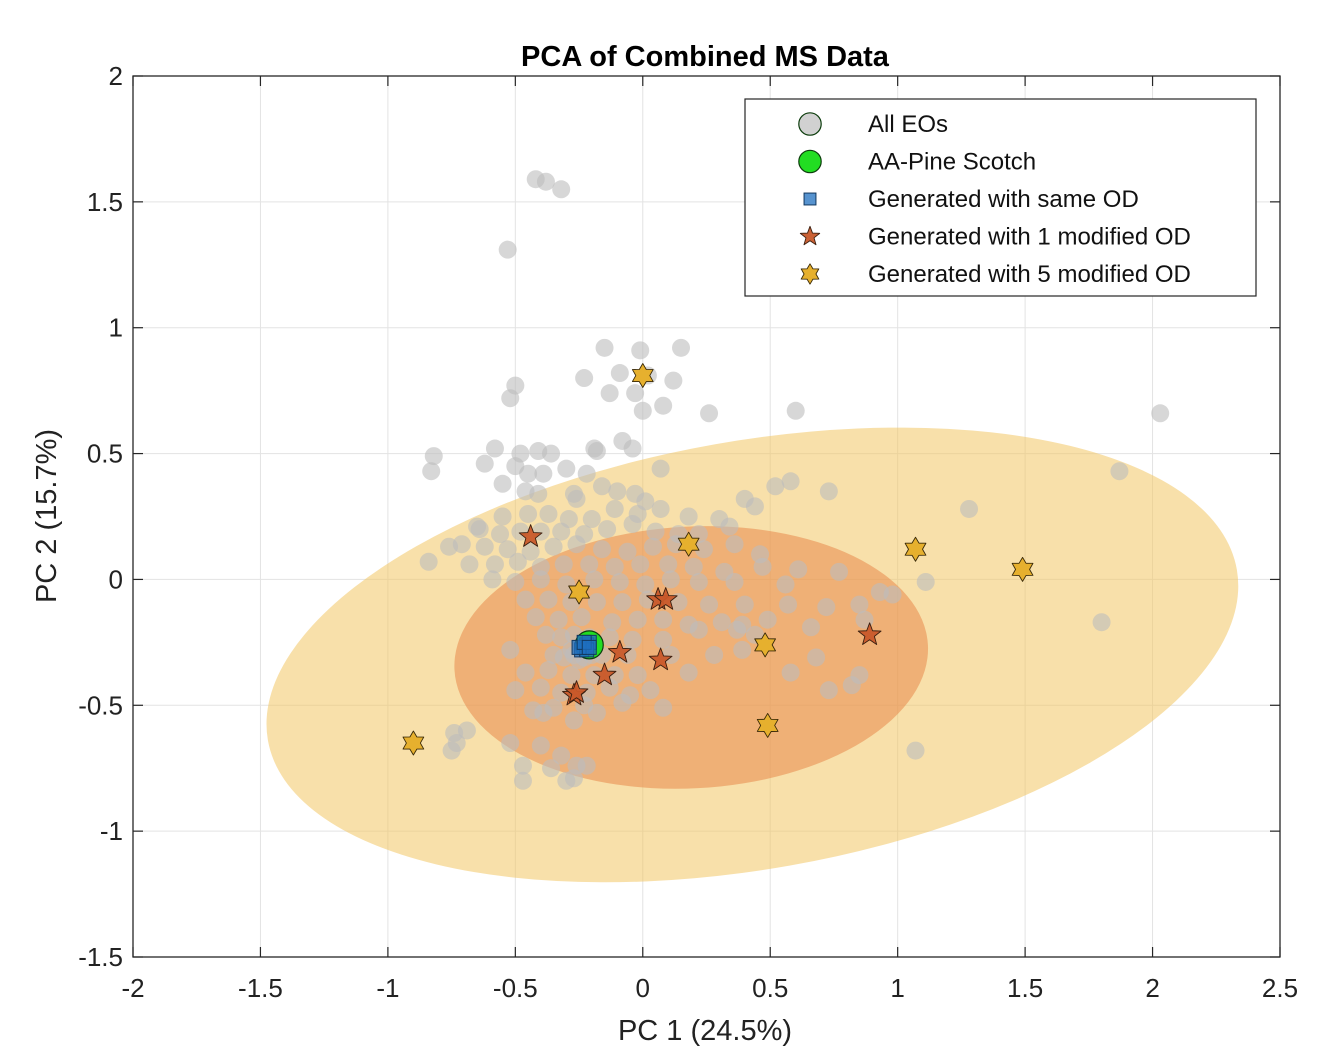 The height and width of the screenshot is (1055, 1332). Describe the element at coordinates (604, 674) in the screenshot. I see `one-modified-od-point` at that location.